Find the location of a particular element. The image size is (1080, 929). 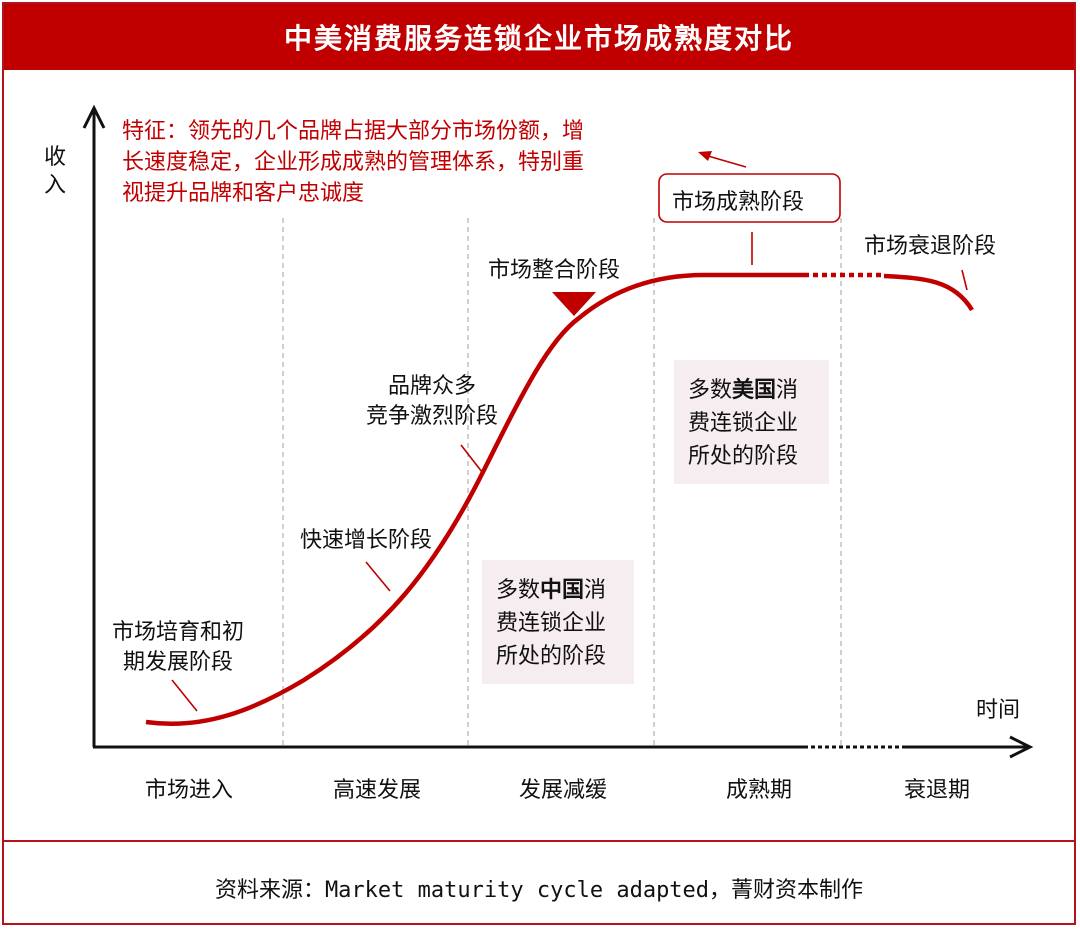

feature-arrow is located at coordinates (727, 161).